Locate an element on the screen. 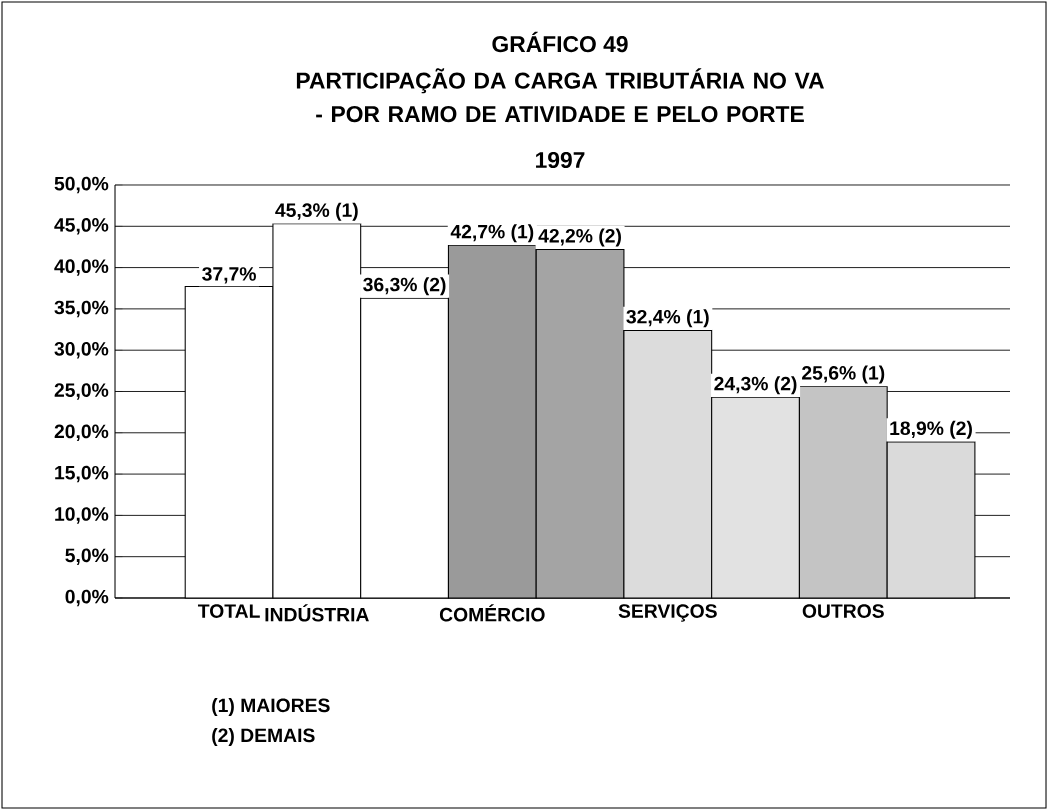 This screenshot has width=1048, height=810. y-tick-label: 50,0% is located at coordinates (81, 185).